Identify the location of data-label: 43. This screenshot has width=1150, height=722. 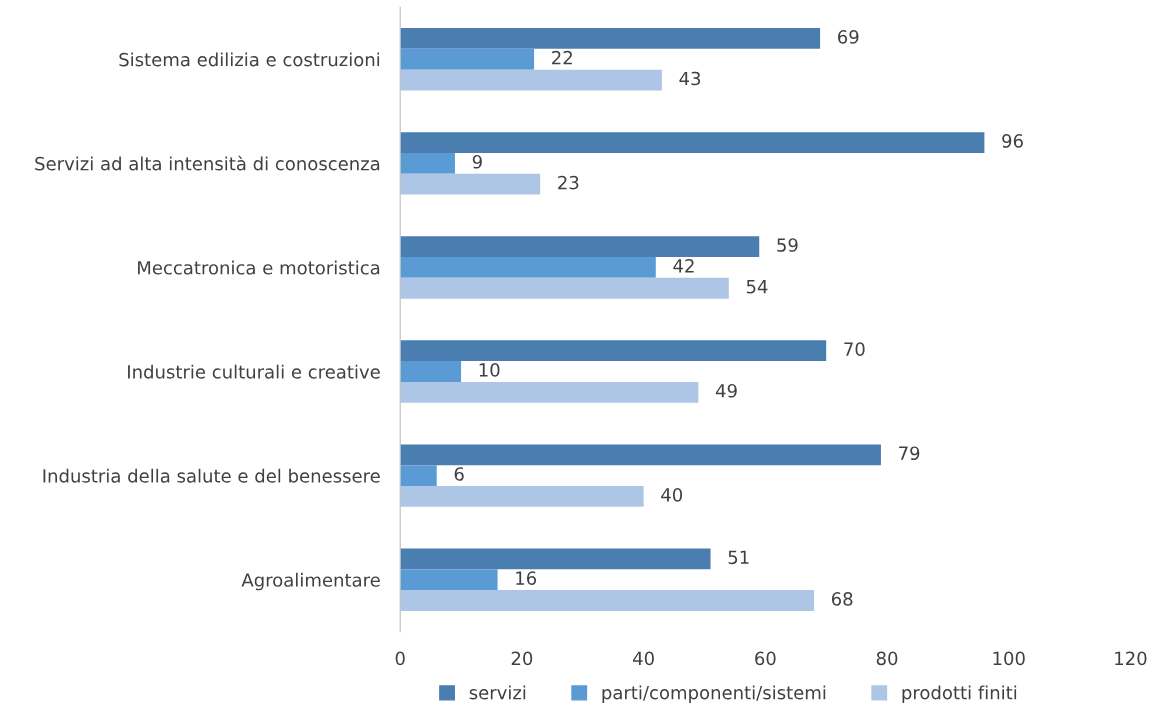
(690, 78).